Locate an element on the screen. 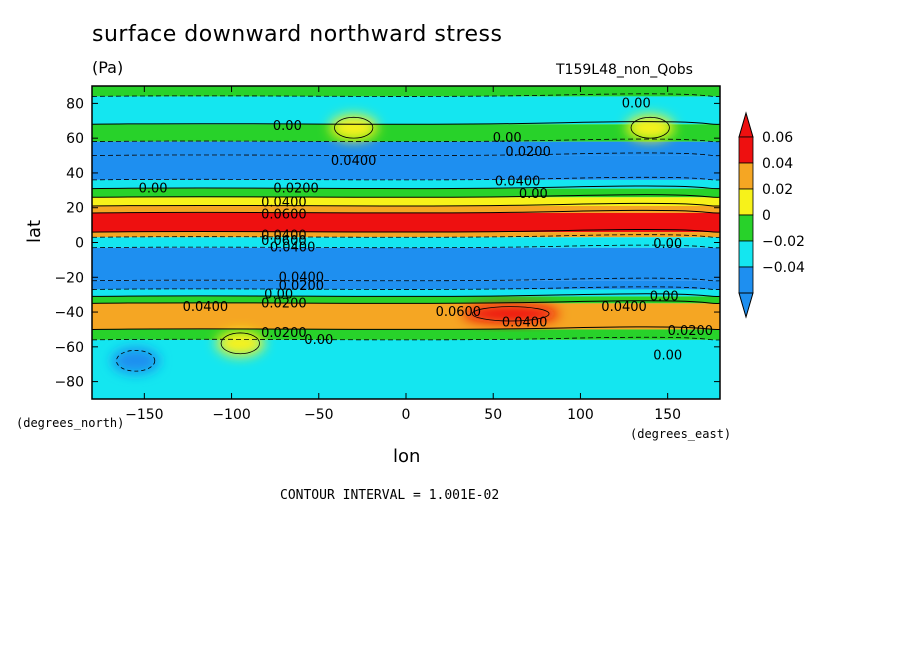 The width and height of the screenshot is (904, 654). x-tick-label-4: 50 is located at coordinates (493, 415).